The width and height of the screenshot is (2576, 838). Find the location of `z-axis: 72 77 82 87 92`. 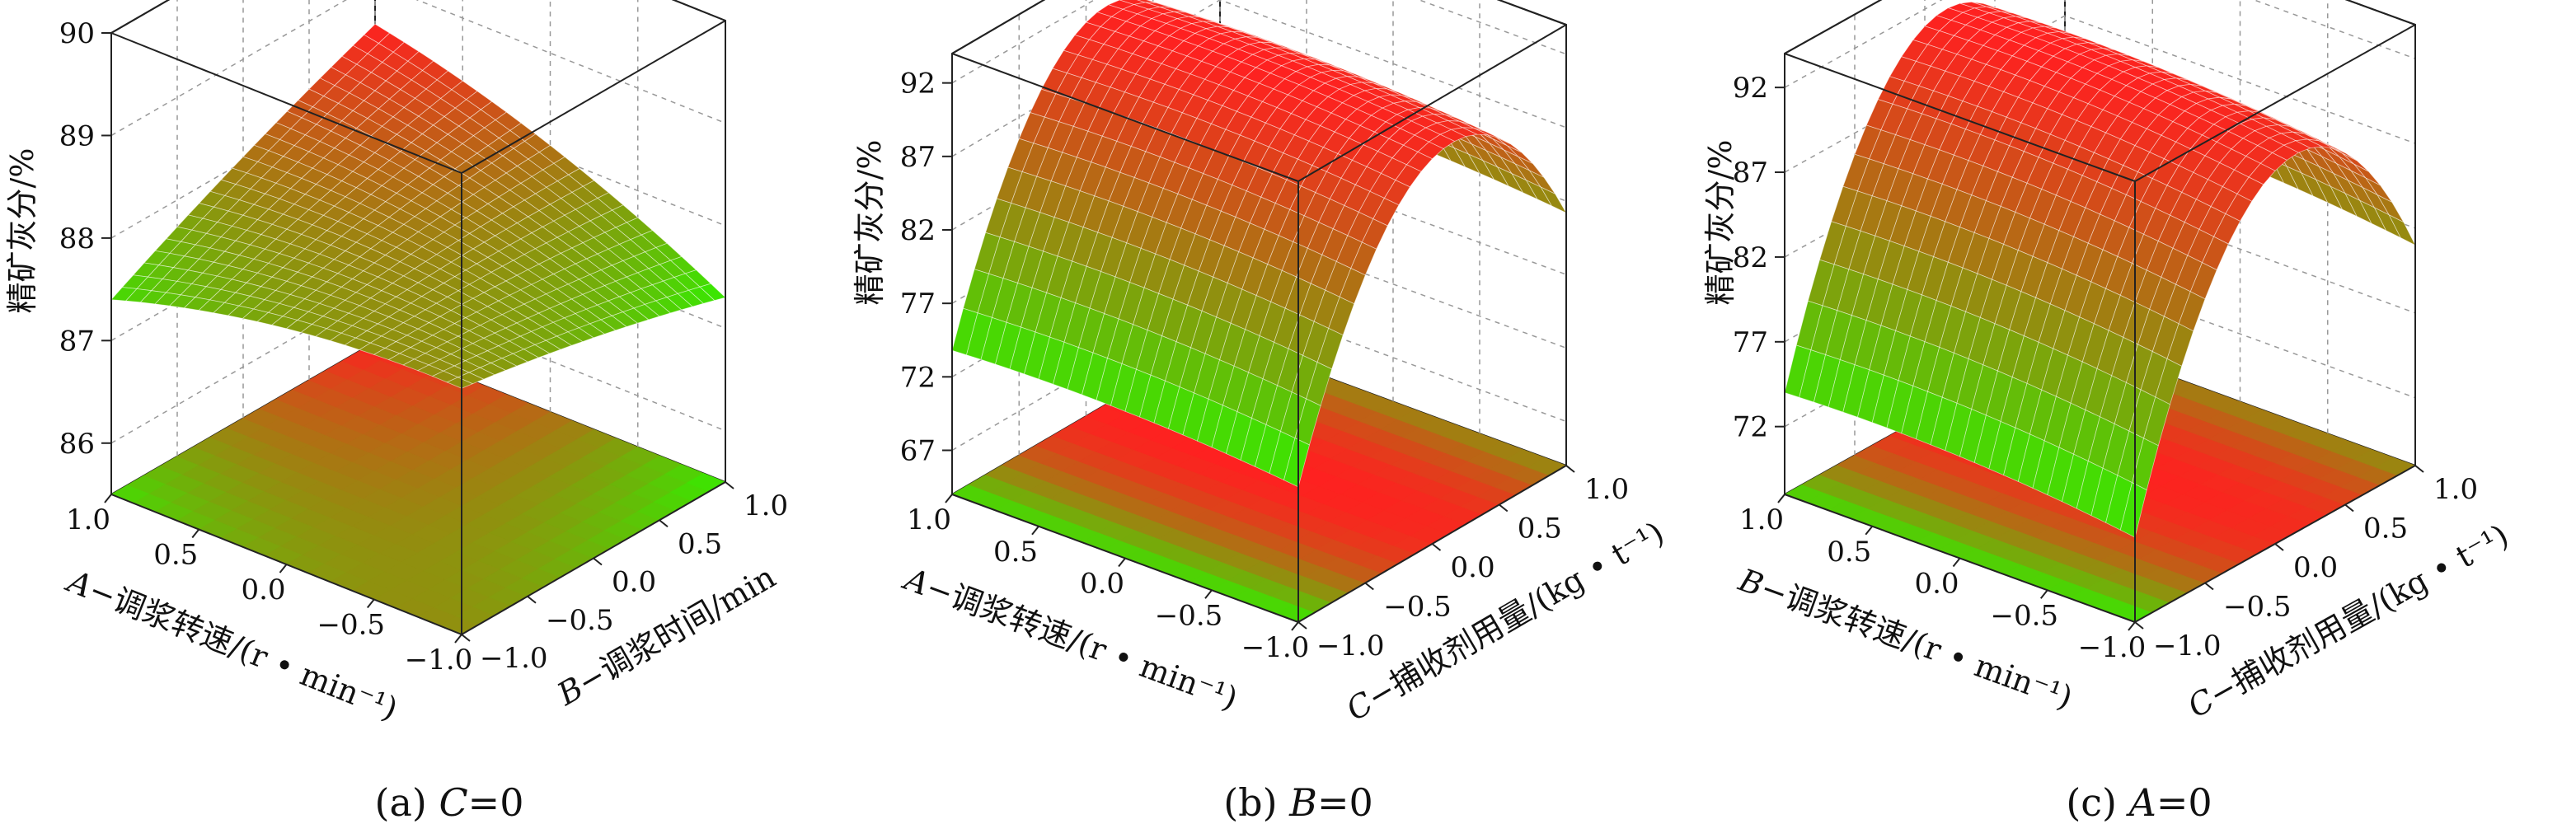

z-axis: 72 77 82 87 92 is located at coordinates (1759, 258).